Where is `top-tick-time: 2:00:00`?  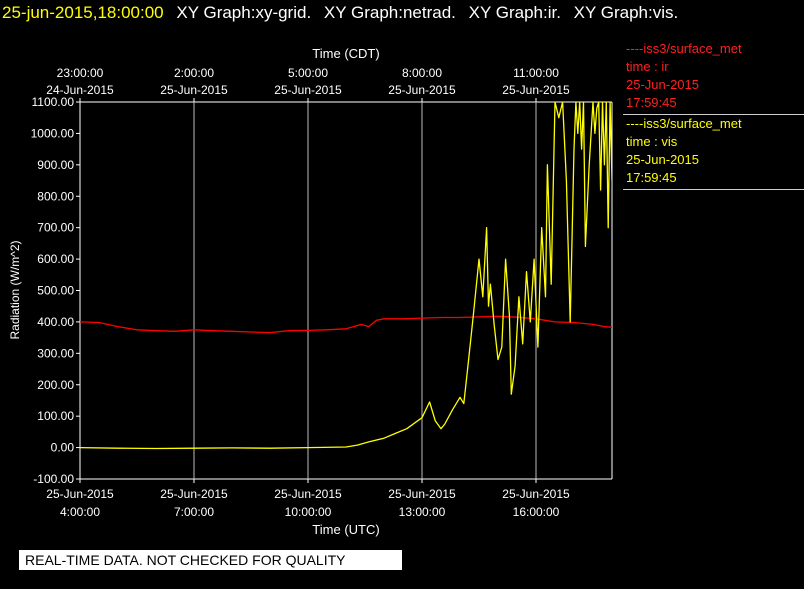 top-tick-time: 2:00:00 is located at coordinates (194, 73).